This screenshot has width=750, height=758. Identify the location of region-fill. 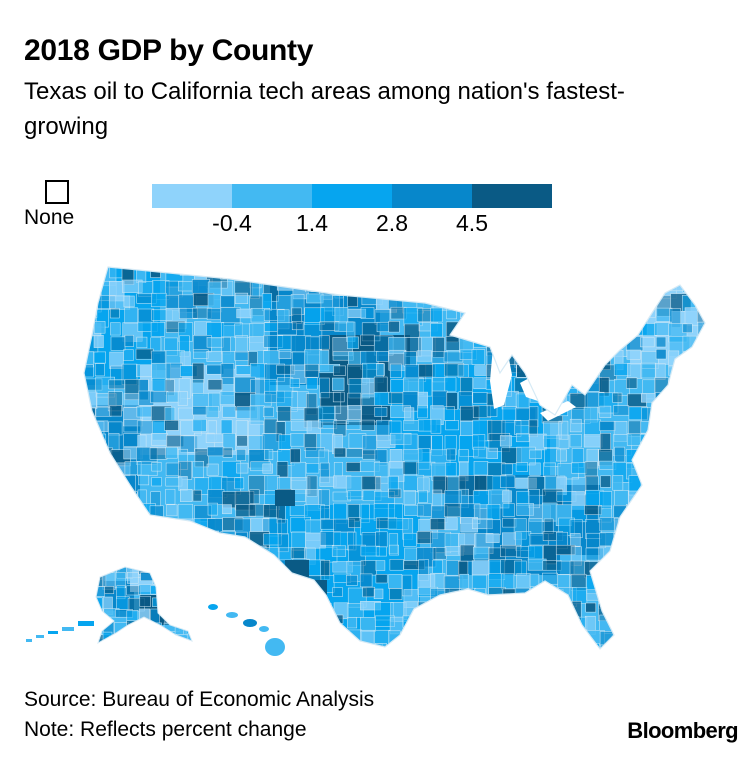
(232, 615).